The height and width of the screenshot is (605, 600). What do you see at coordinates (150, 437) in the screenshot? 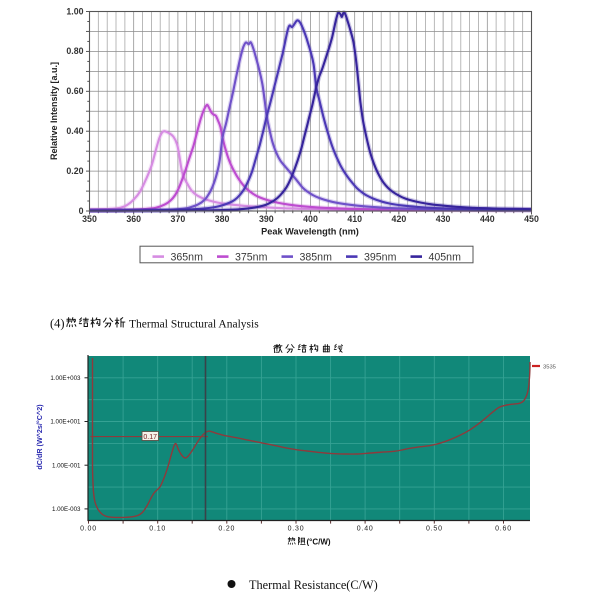
I see `svg-text: 0.17` at bounding box center [150, 437].